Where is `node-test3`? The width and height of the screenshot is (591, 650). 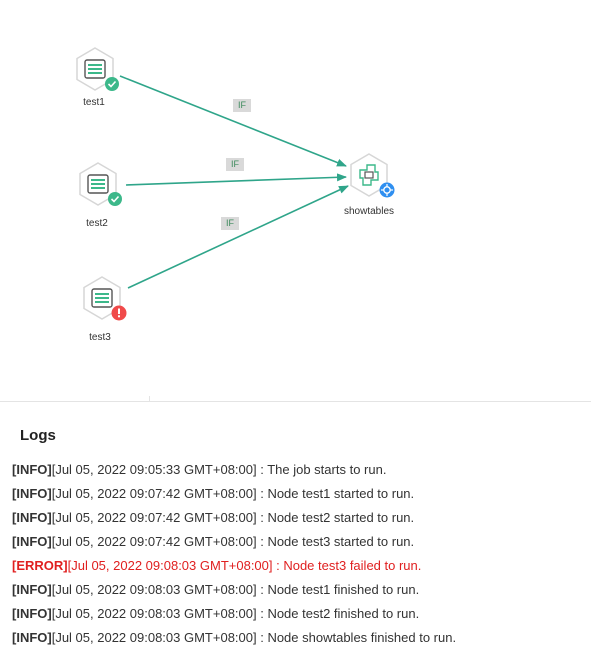 node-test3 is located at coordinates (105, 298).